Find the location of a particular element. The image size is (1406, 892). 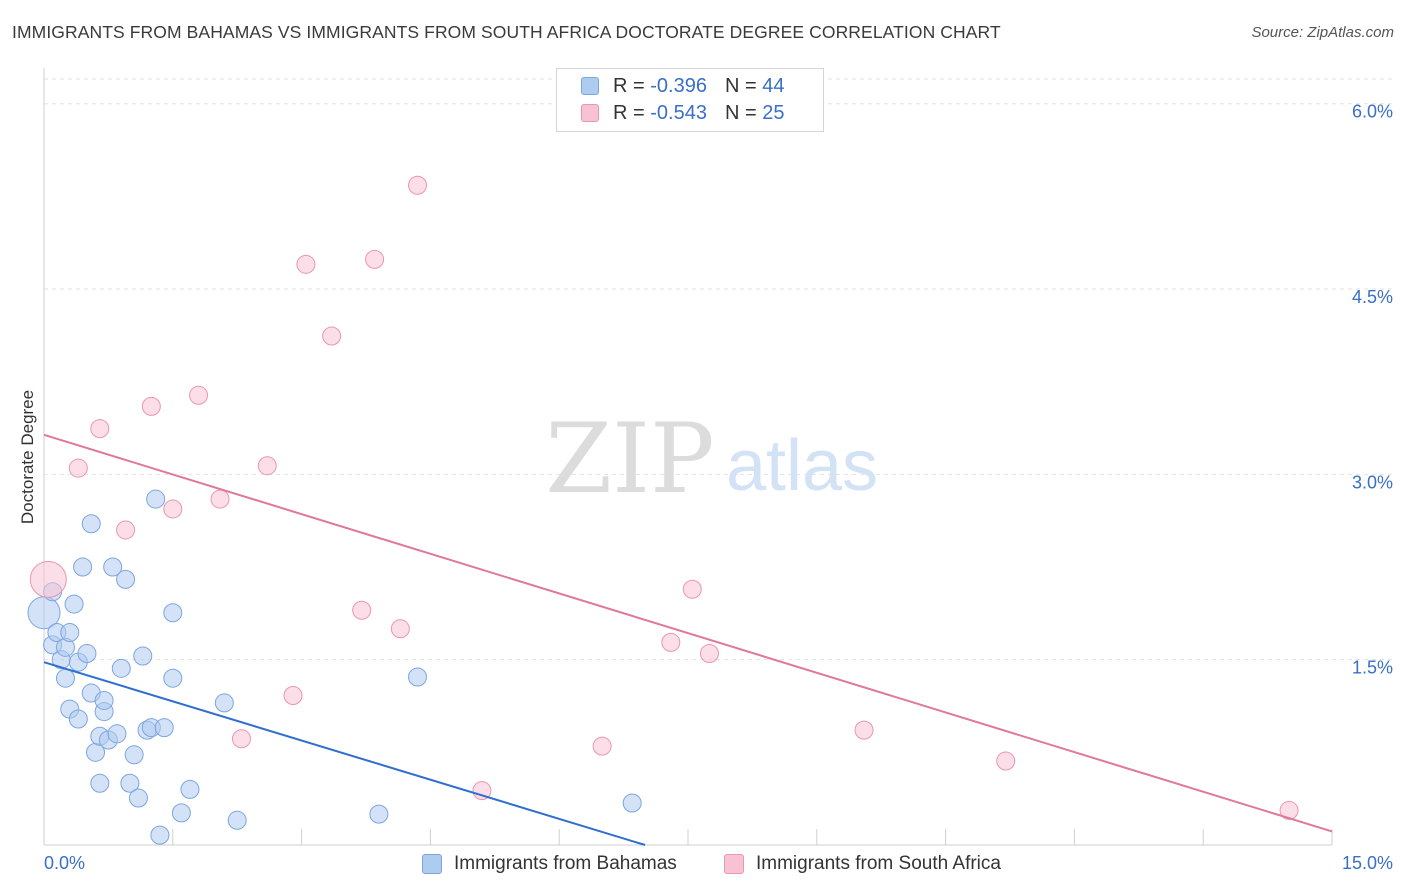

bottom-legend-south-africa: Immigrants from South Africa is located at coordinates (862, 864).